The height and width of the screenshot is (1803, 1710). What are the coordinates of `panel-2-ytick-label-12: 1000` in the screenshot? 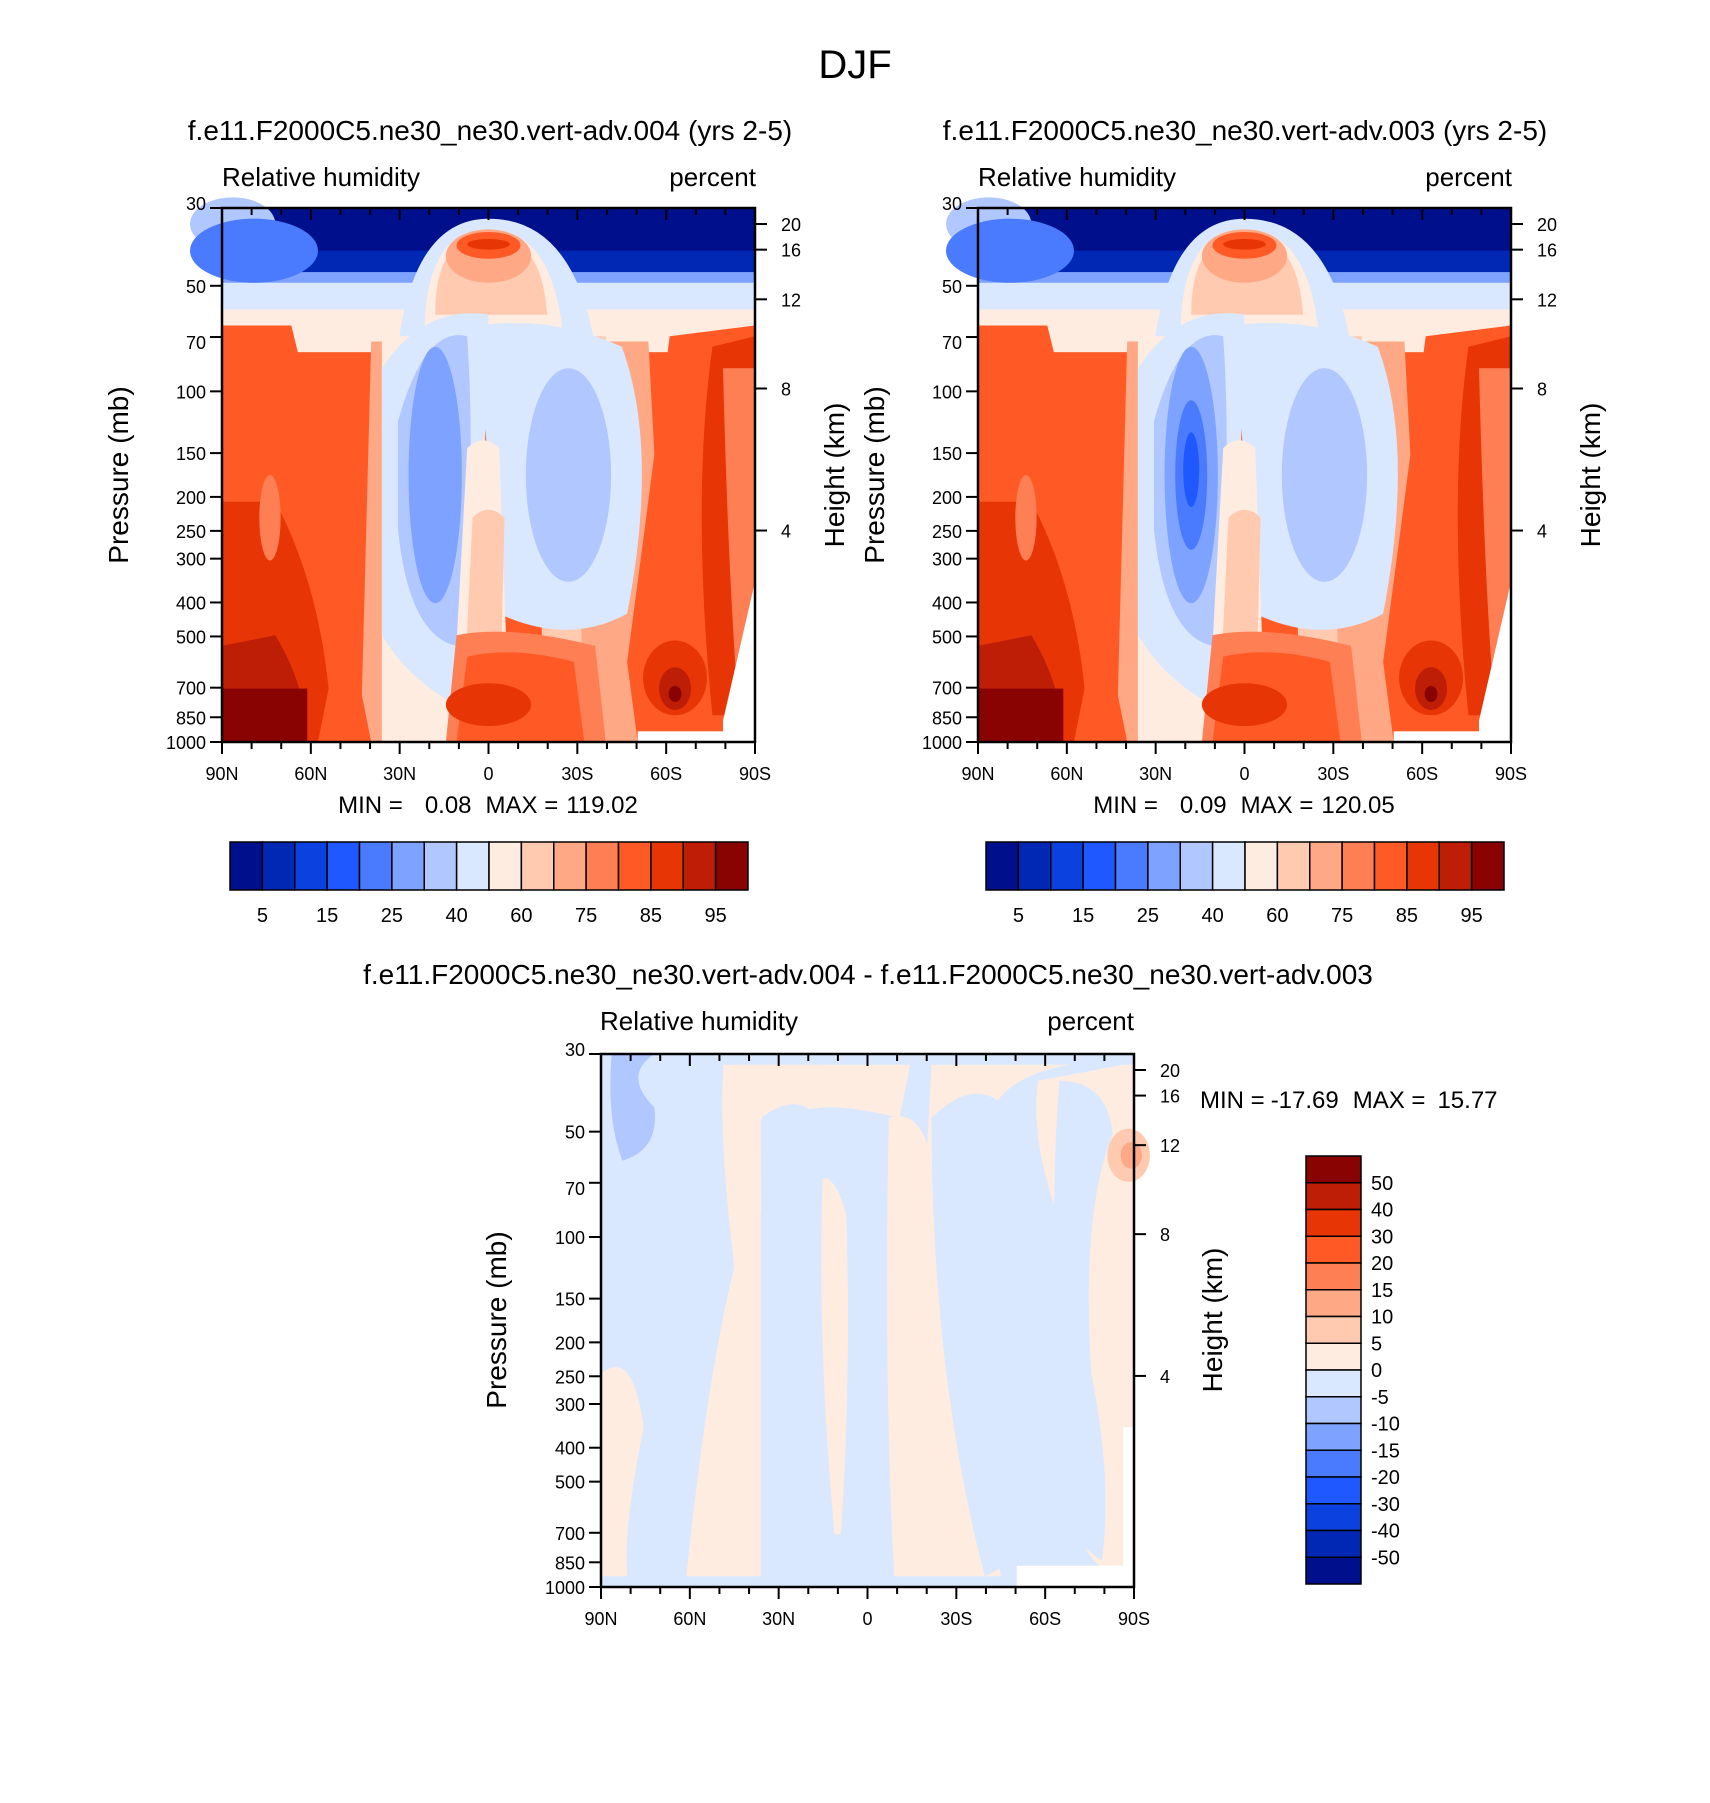 It's located at (942, 743).